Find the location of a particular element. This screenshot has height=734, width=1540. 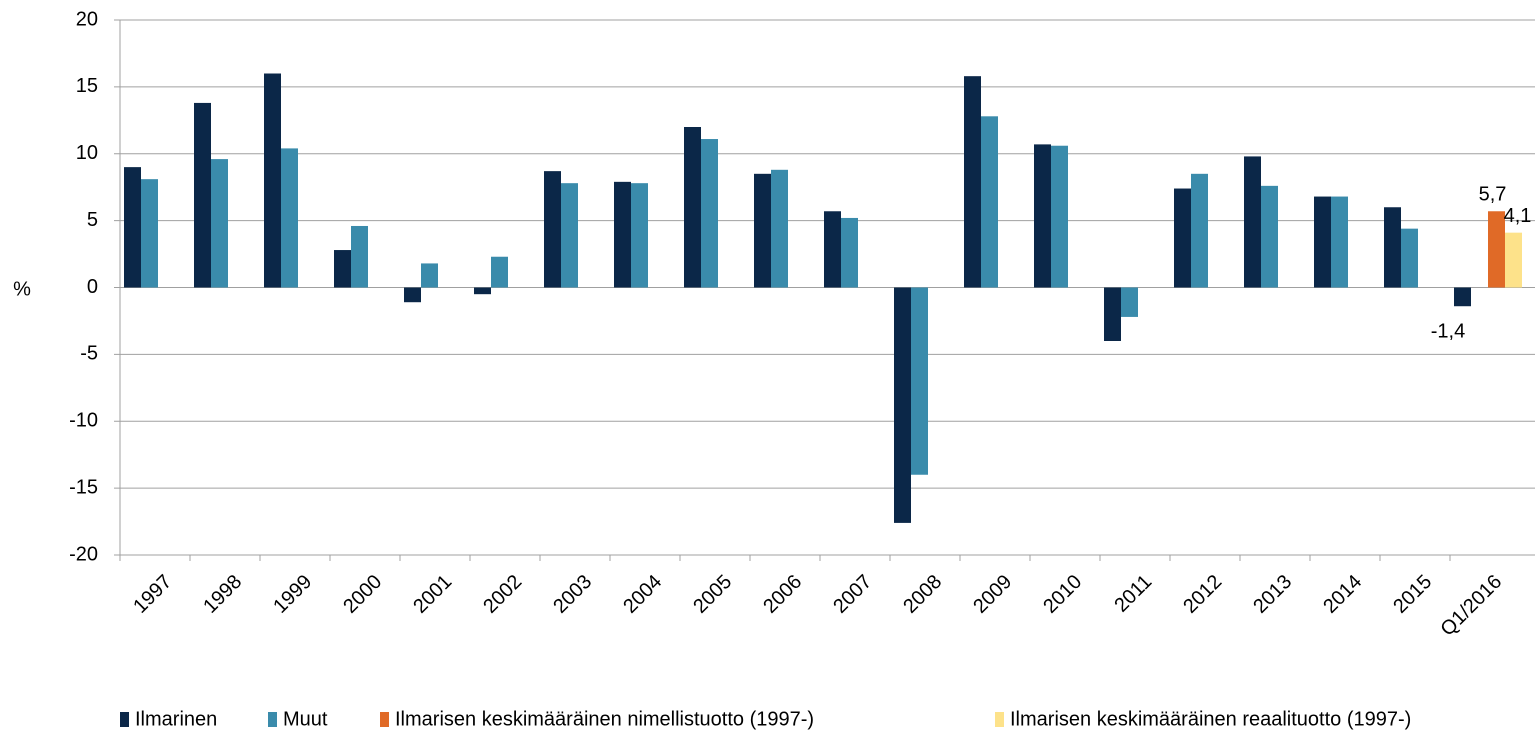

legend-label: Ilmarinen is located at coordinates (176, 719).